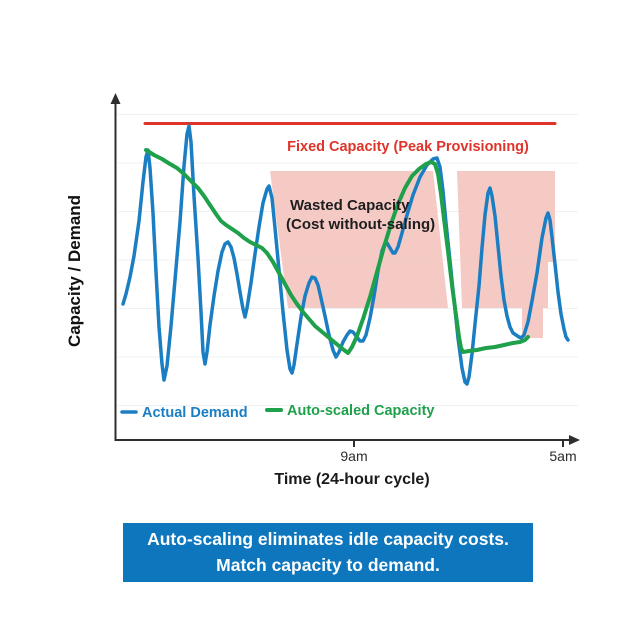 This screenshot has width=640, height=640. Describe the element at coordinates (350, 205) in the screenshot. I see `wasted-capacity-label-line1: Wasted Capacity` at that location.